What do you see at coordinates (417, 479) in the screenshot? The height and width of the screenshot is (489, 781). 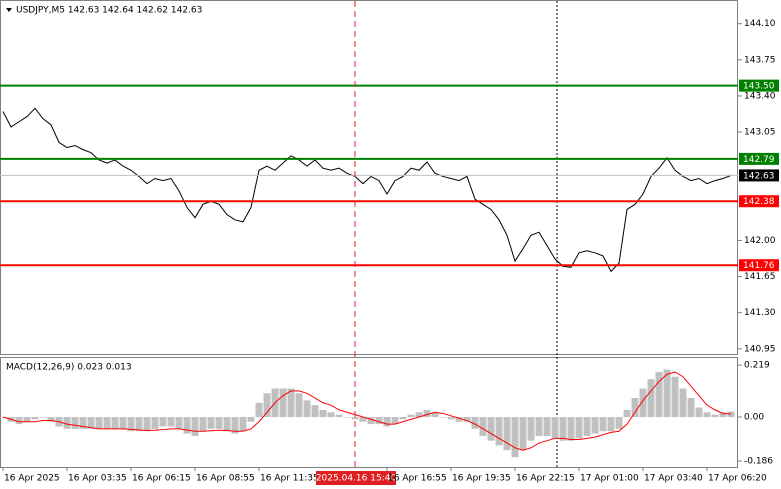 I see `x-tick-label: 16 Apr 16:55` at bounding box center [417, 479].